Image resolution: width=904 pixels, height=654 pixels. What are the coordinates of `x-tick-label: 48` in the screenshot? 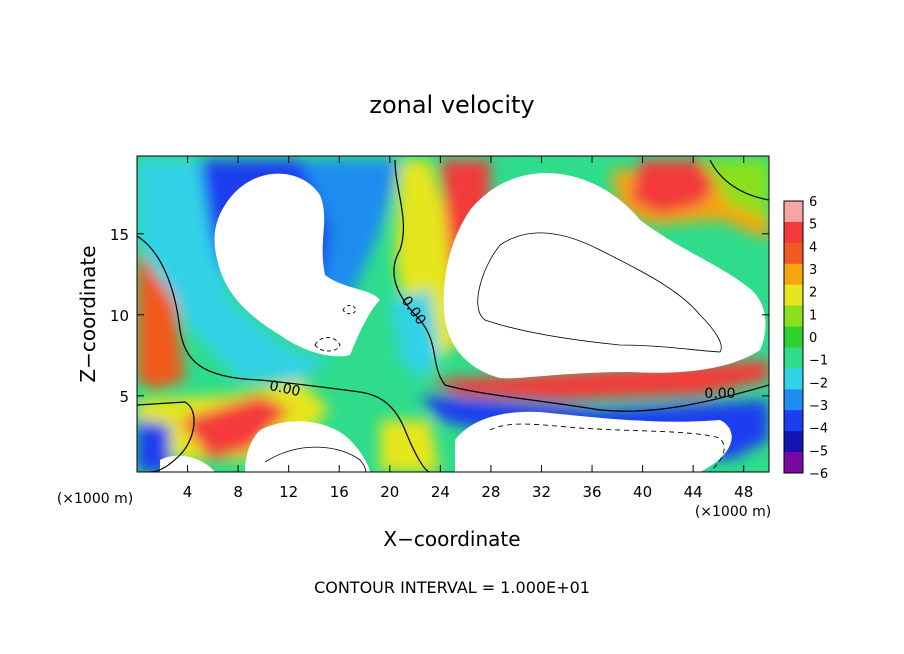 It's located at (743, 492).